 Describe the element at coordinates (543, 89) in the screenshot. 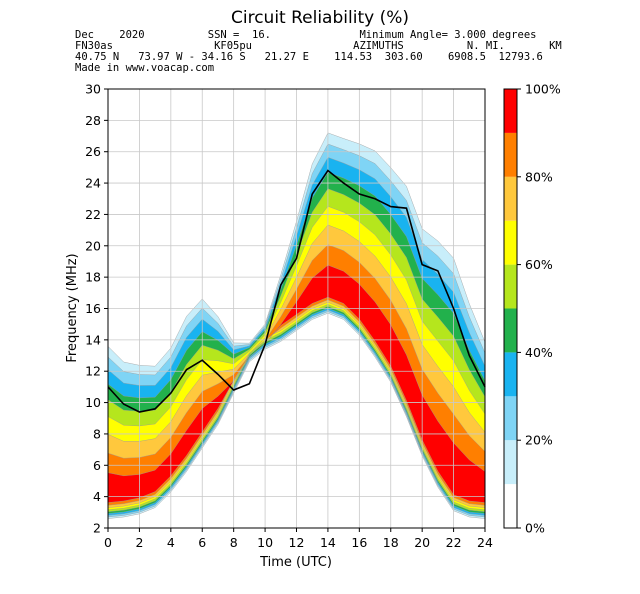

I see `colorbar-tick-label: 100%` at that location.